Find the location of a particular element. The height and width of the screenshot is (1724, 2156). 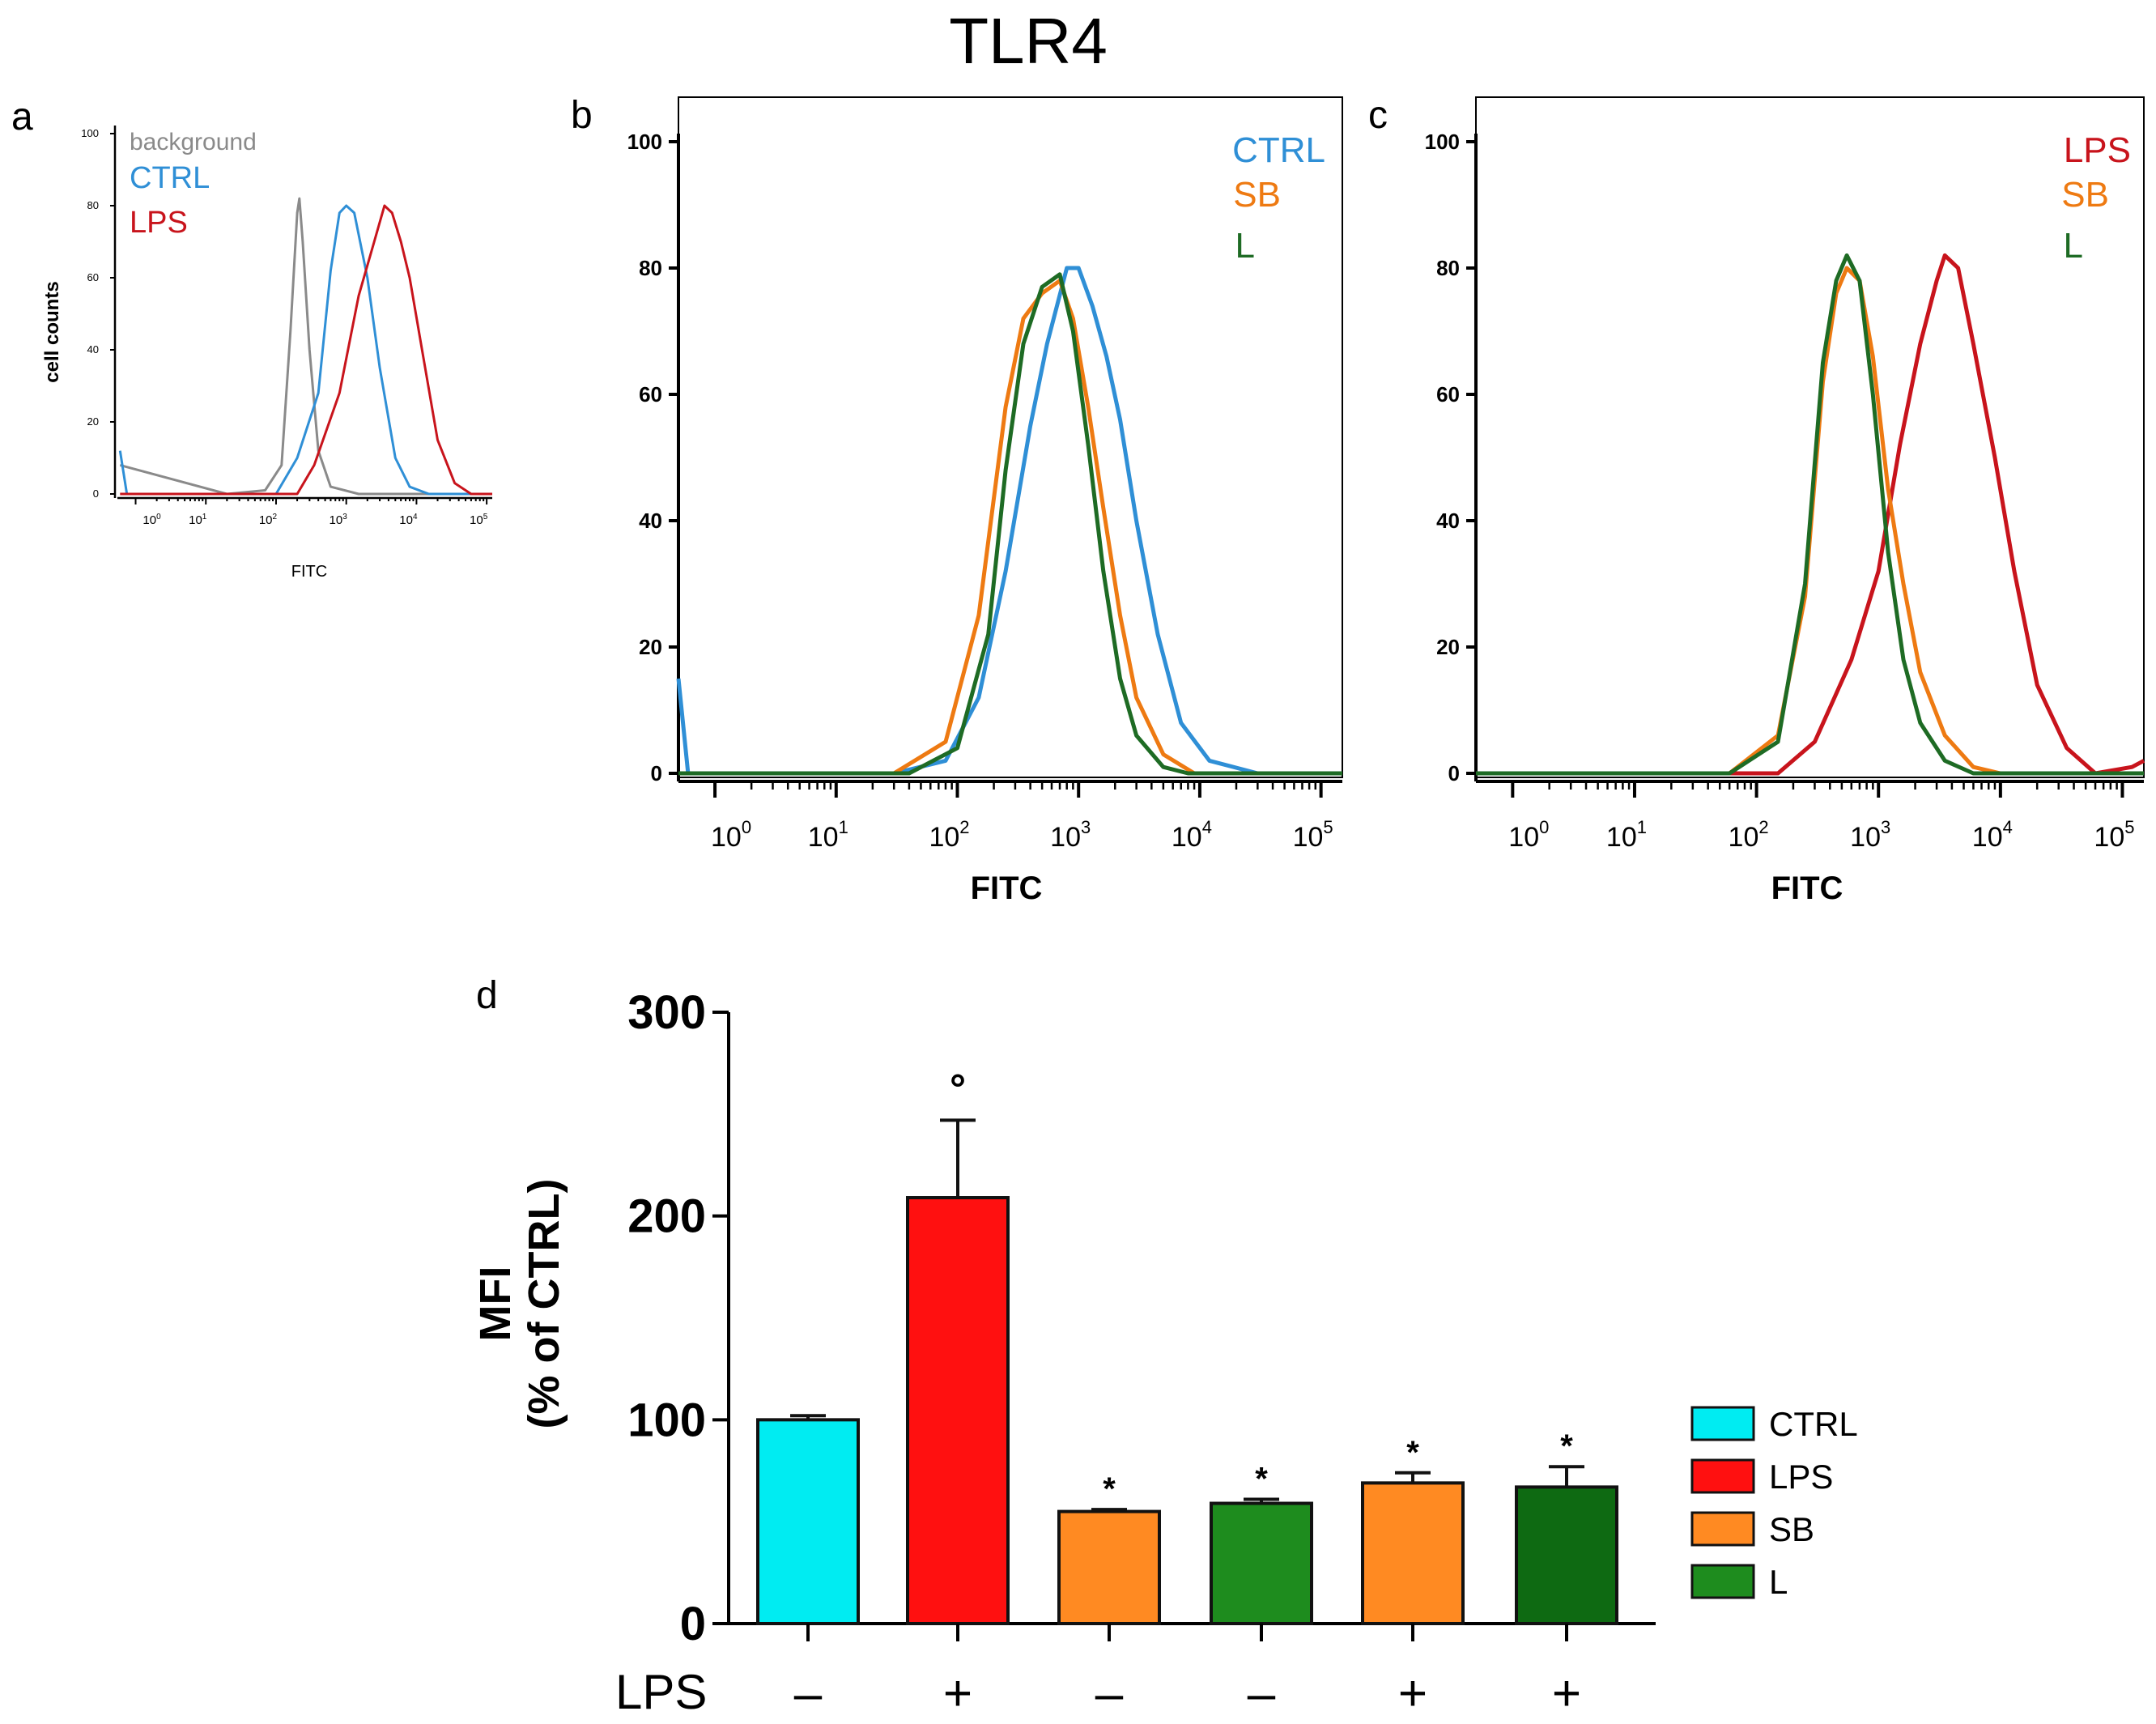

panel-b-series-l is located at coordinates (1010, 524).